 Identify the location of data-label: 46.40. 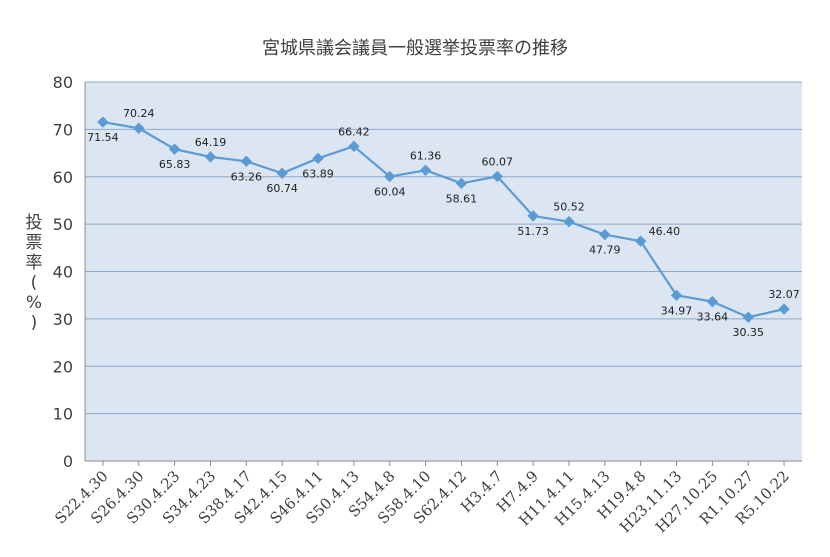
(665, 231).